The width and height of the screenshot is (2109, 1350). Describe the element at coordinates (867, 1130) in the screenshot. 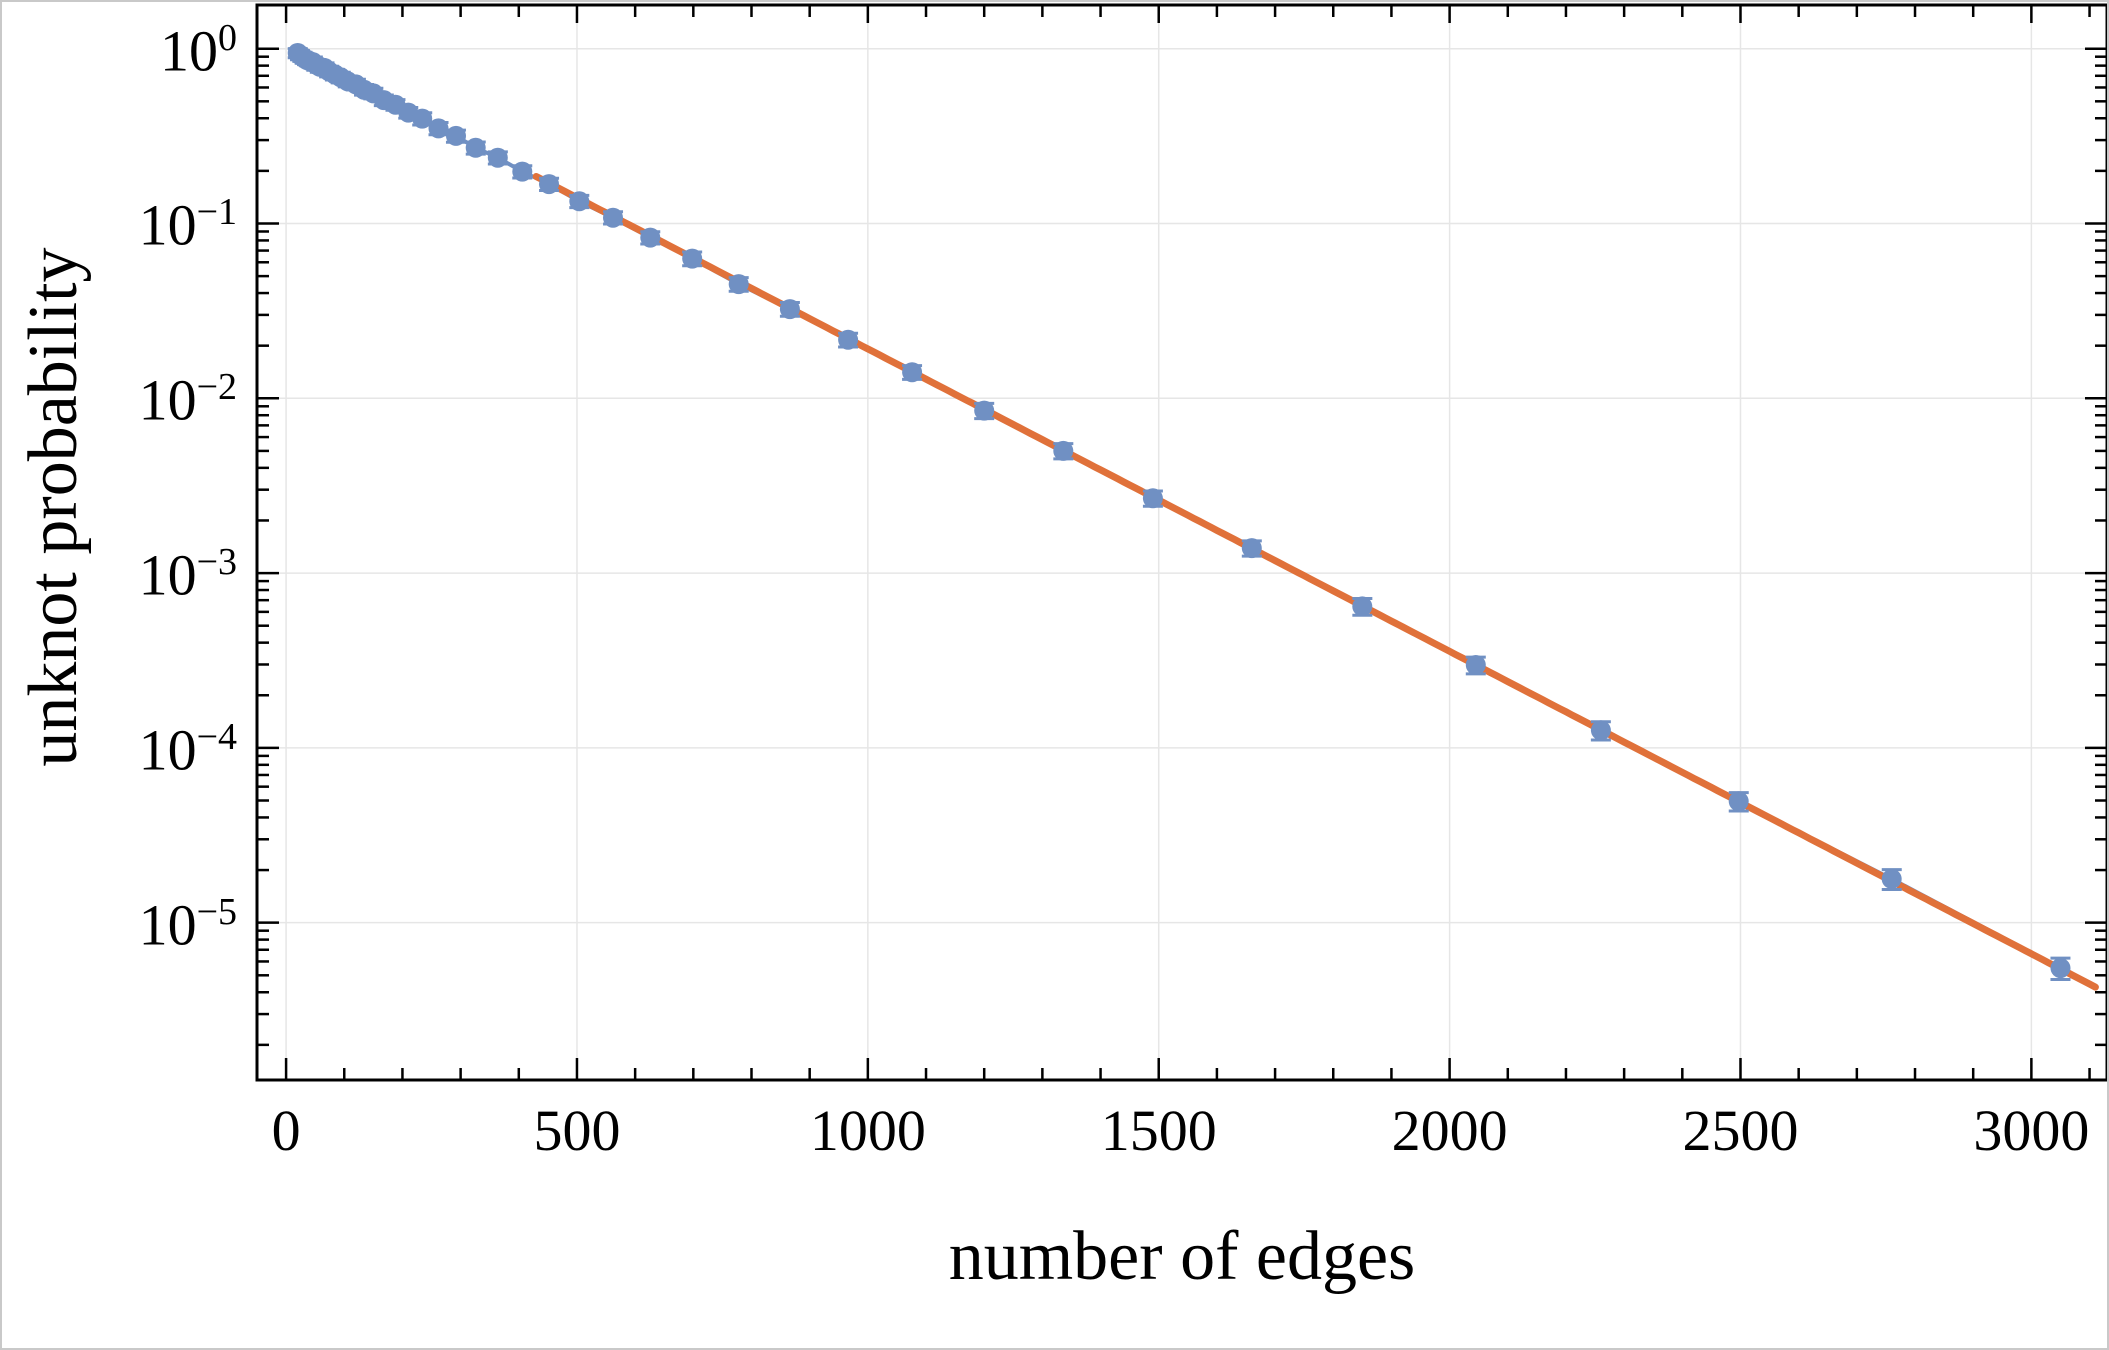

I see `x-tick-label: 1000` at that location.